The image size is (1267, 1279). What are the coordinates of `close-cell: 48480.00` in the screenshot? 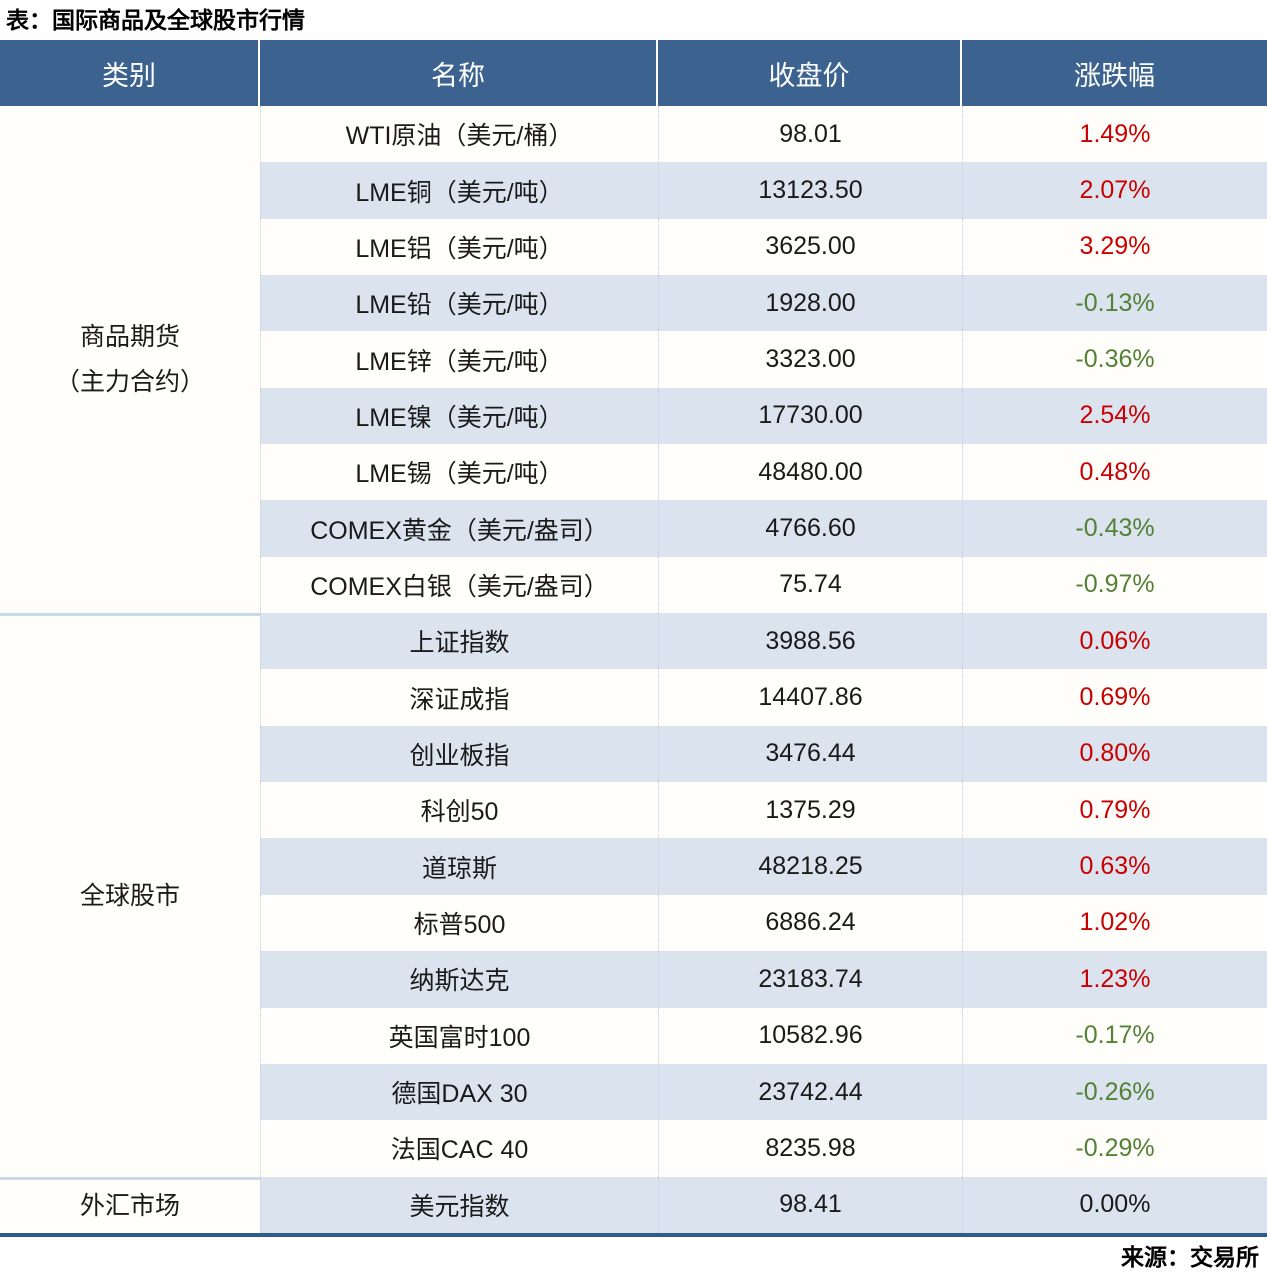 It's located at (810, 472).